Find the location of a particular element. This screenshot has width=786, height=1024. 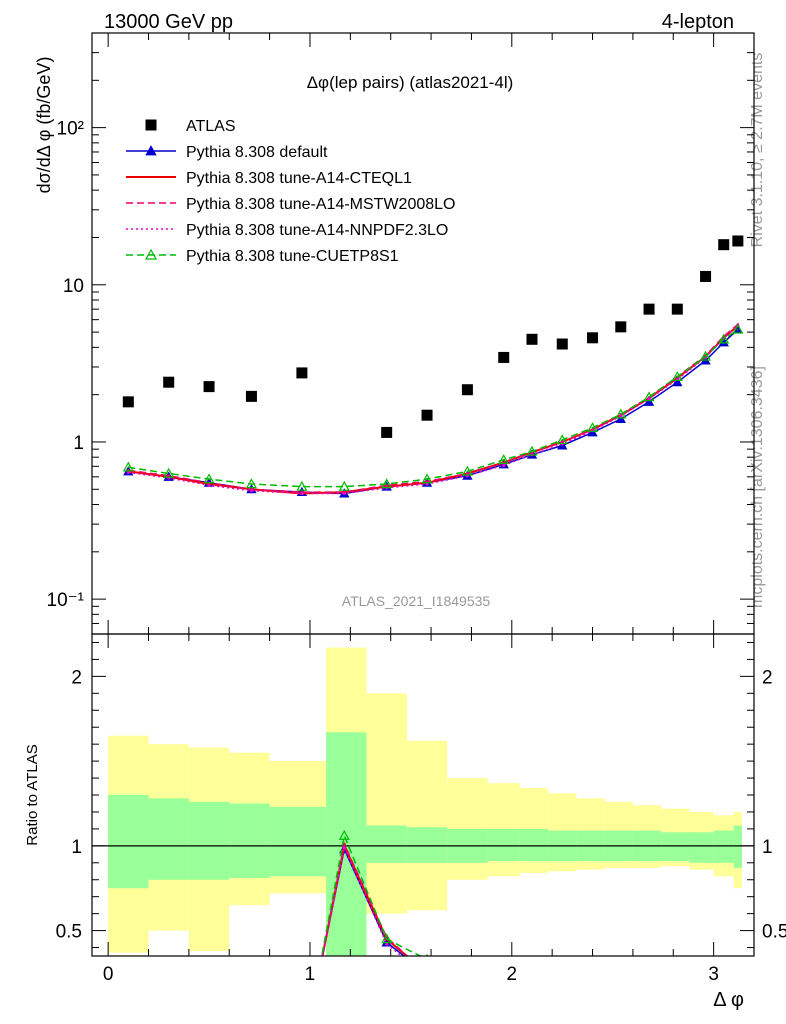

legend-label: Pythia 8.308 tune-A14-CTEQL1 is located at coordinates (299, 178).